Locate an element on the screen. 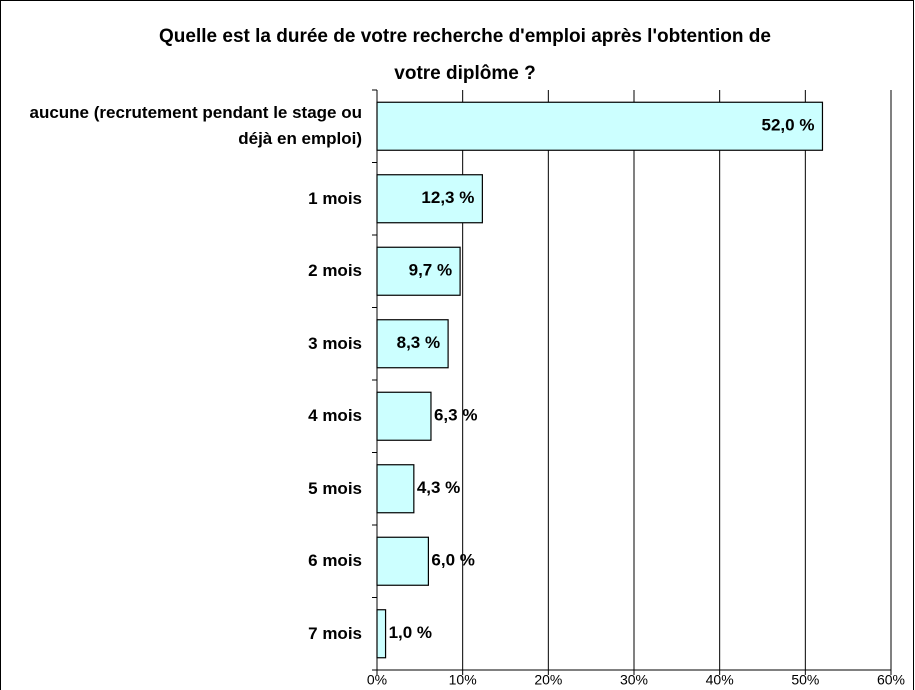  x-tick-label: 10% is located at coordinates (463, 680).